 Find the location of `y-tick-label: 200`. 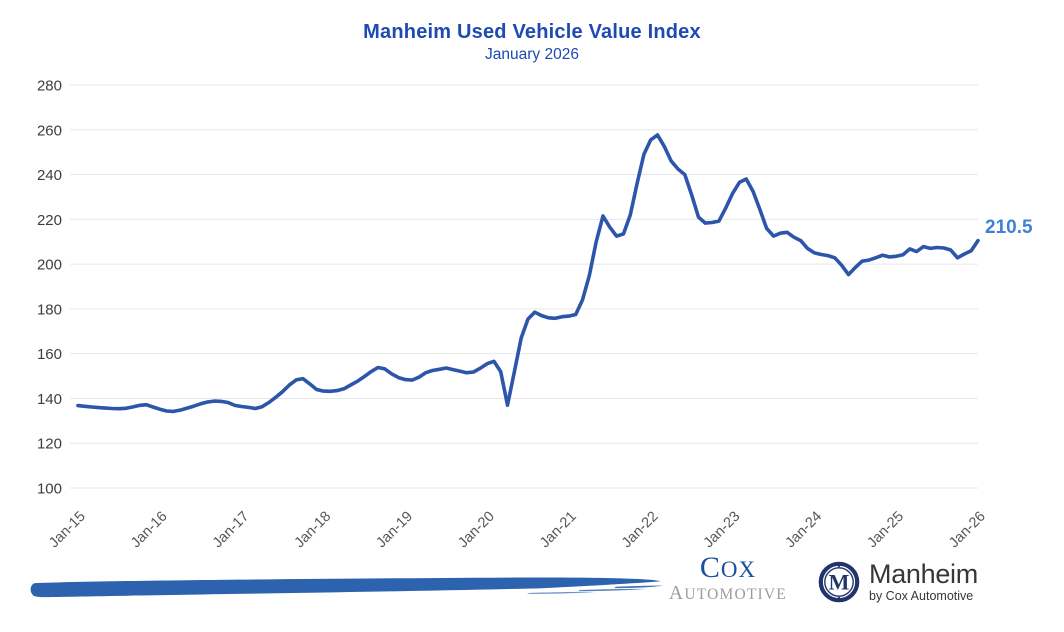

y-tick-label: 200 is located at coordinates (49, 265).